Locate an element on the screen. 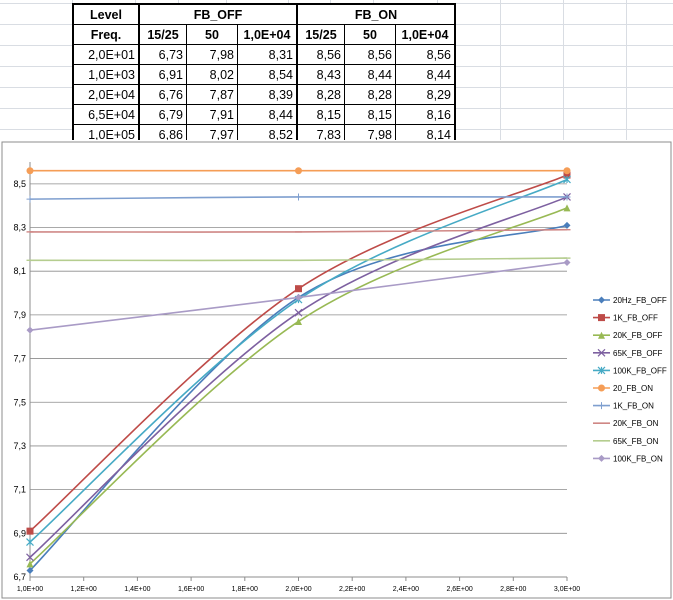 The width and height of the screenshot is (673, 600). legend-label: 20K_FB_OFF is located at coordinates (637, 335).